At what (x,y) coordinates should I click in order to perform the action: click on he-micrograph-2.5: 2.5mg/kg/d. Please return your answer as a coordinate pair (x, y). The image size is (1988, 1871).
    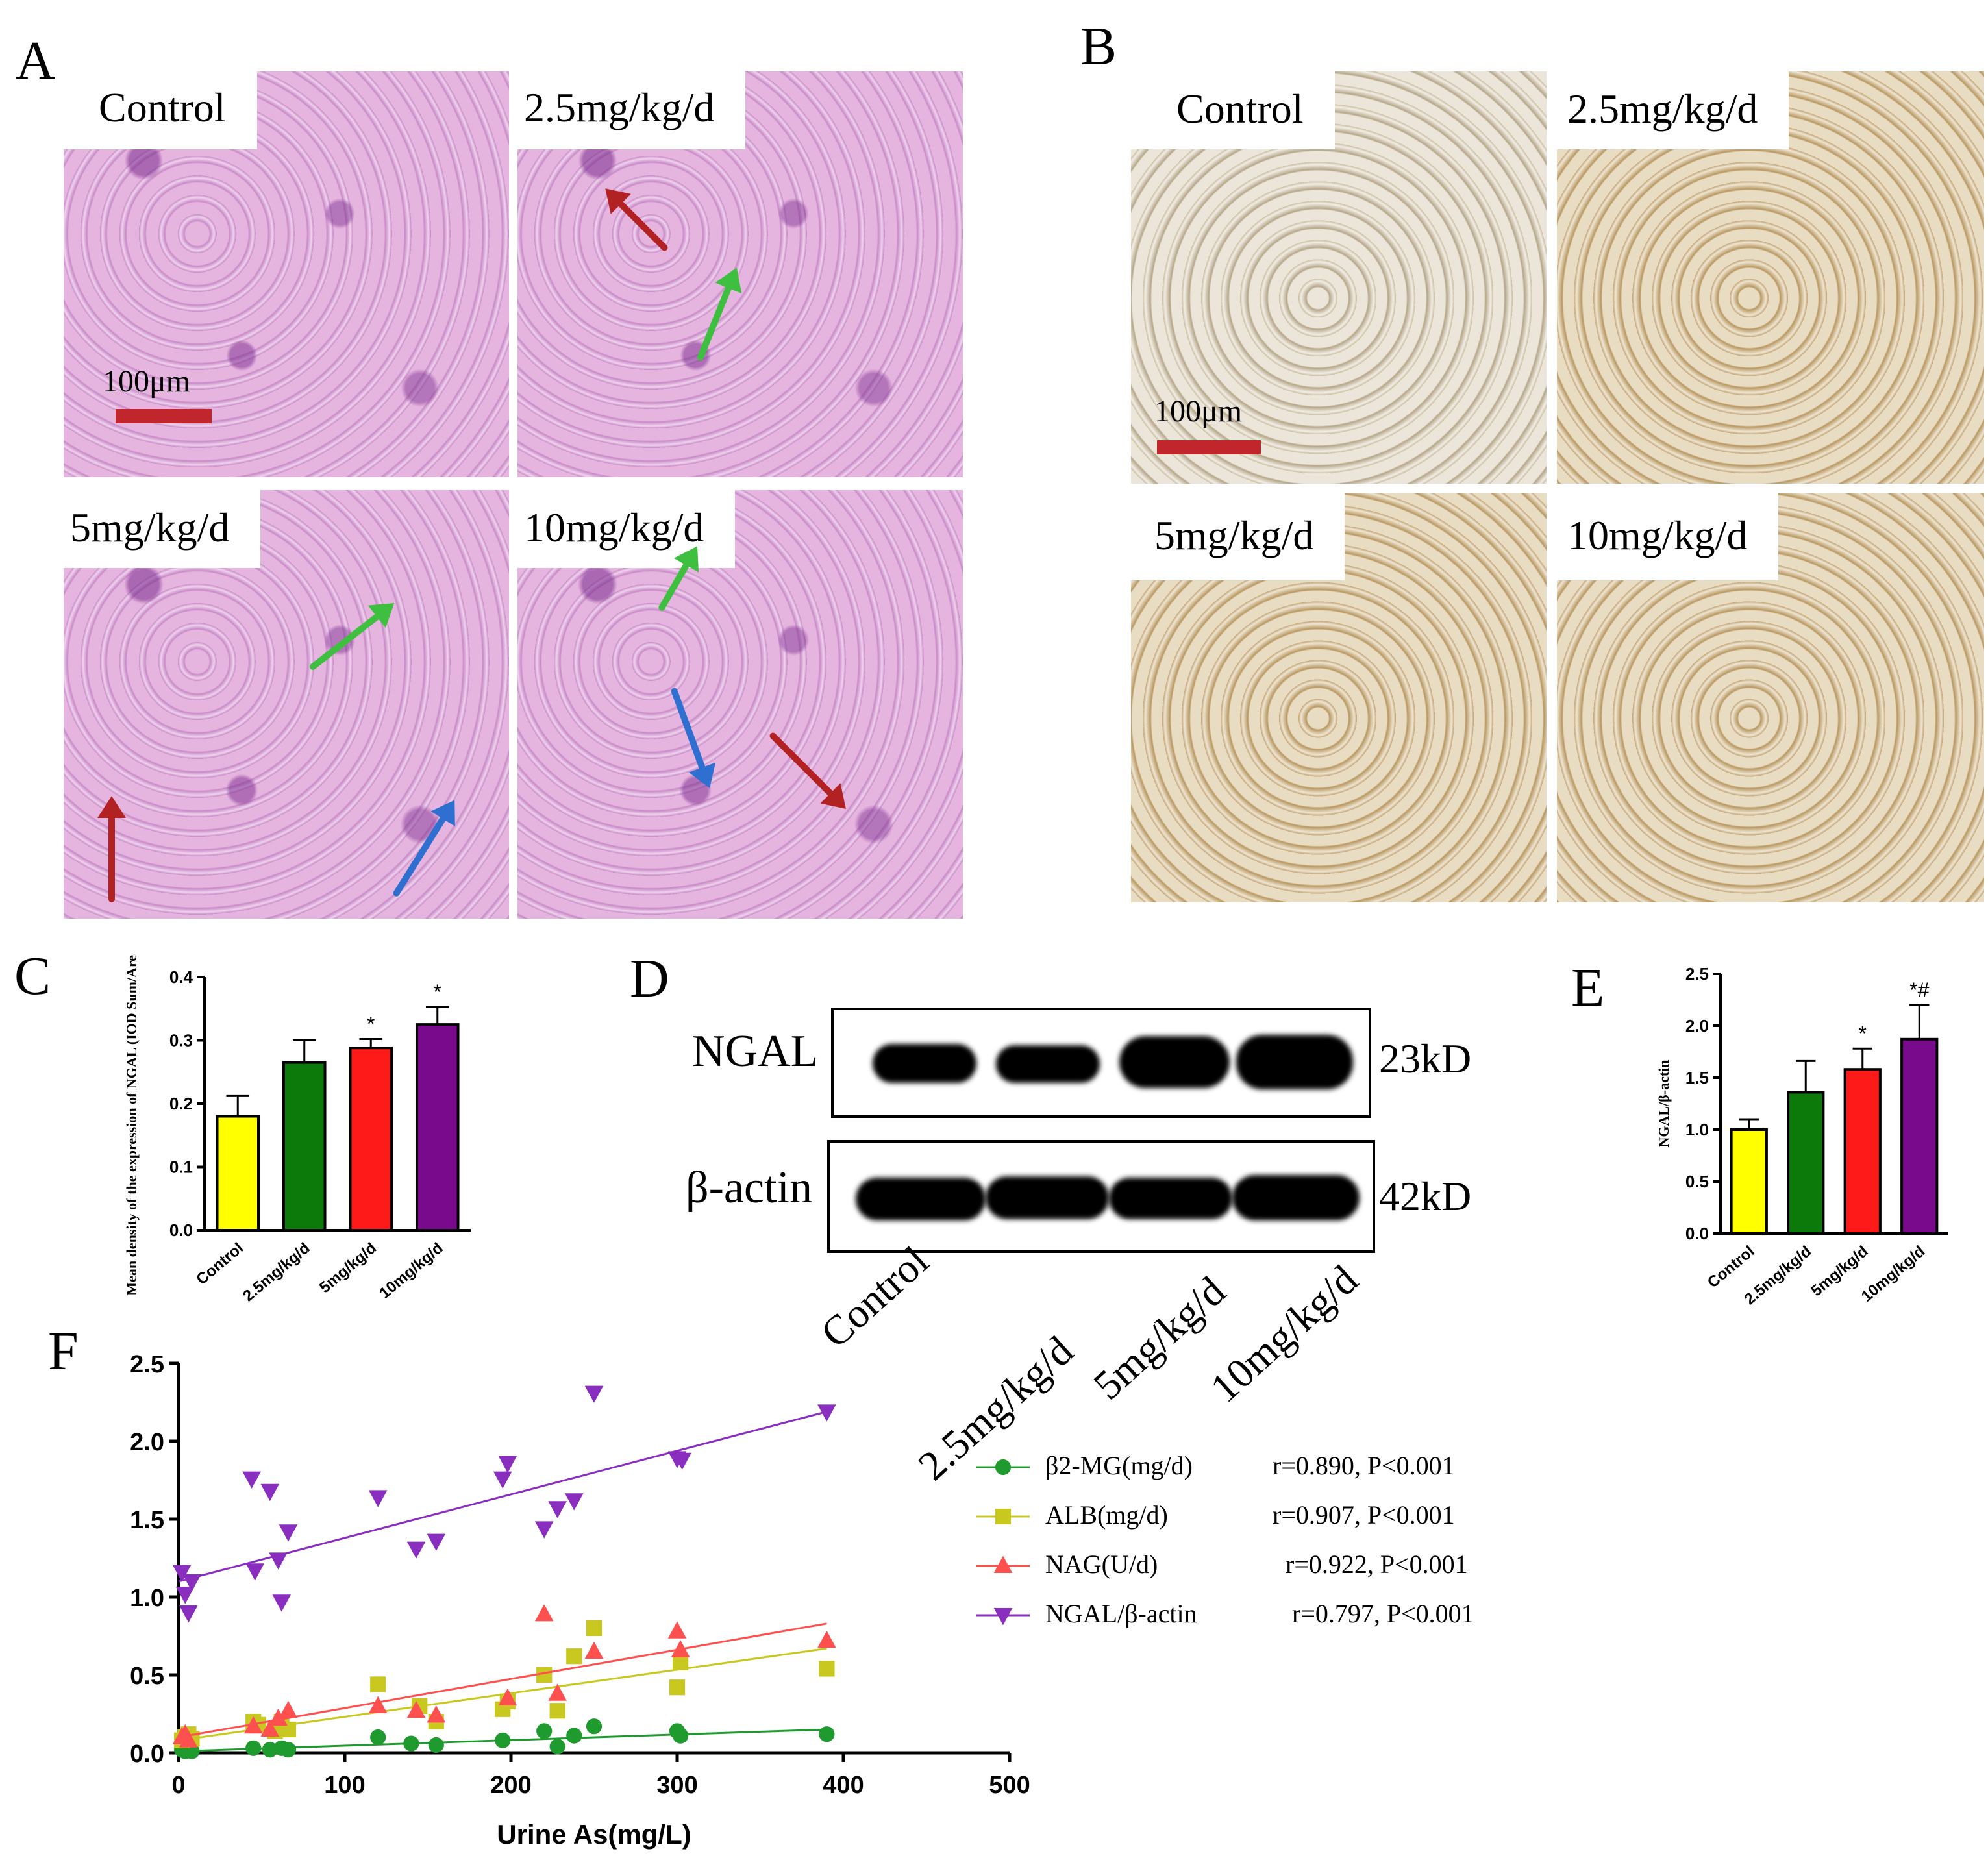
    Looking at the image, I should click on (740, 274).